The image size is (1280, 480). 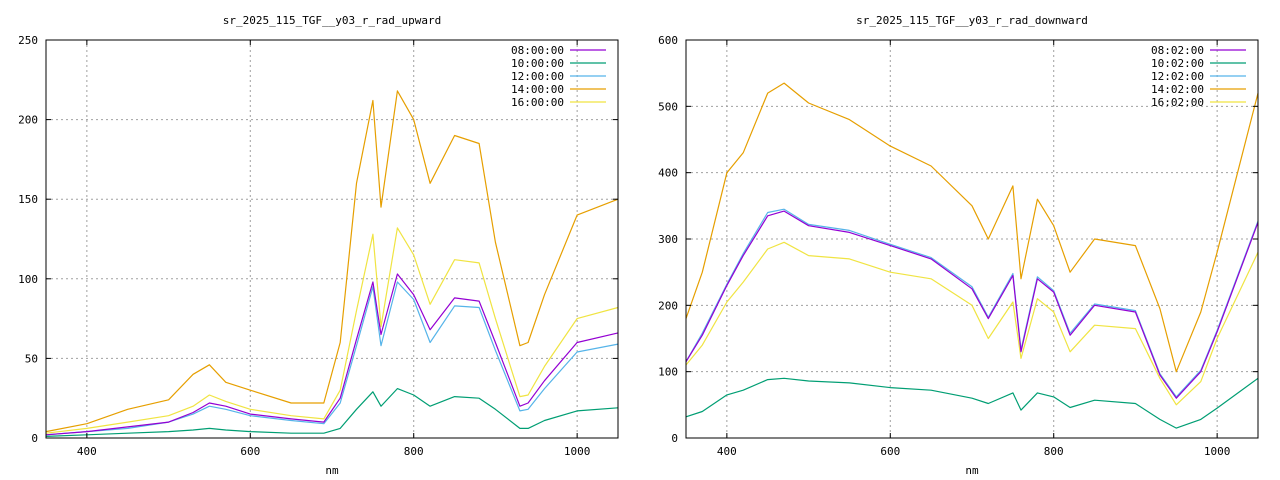 What do you see at coordinates (537, 63) in the screenshot?
I see `legend-label: 10:00:00` at bounding box center [537, 63].